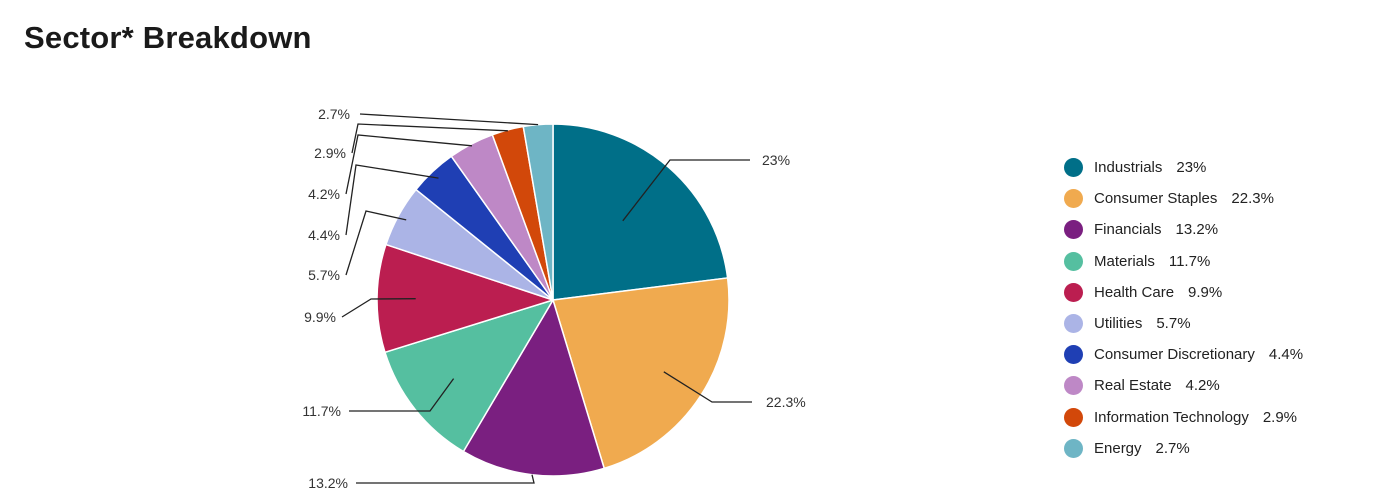 This screenshot has height=504, width=1382. I want to click on slice-label: 23%, so click(776, 160).